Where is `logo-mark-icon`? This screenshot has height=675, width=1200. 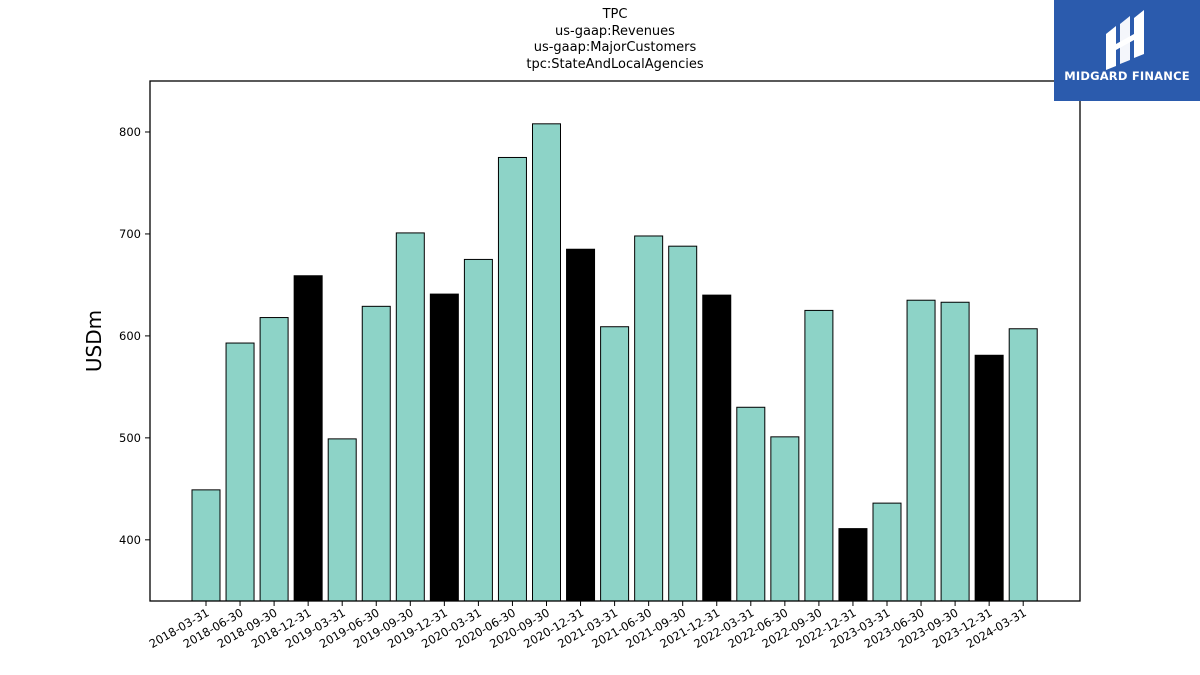 logo-mark-icon is located at coordinates (1125, 40).